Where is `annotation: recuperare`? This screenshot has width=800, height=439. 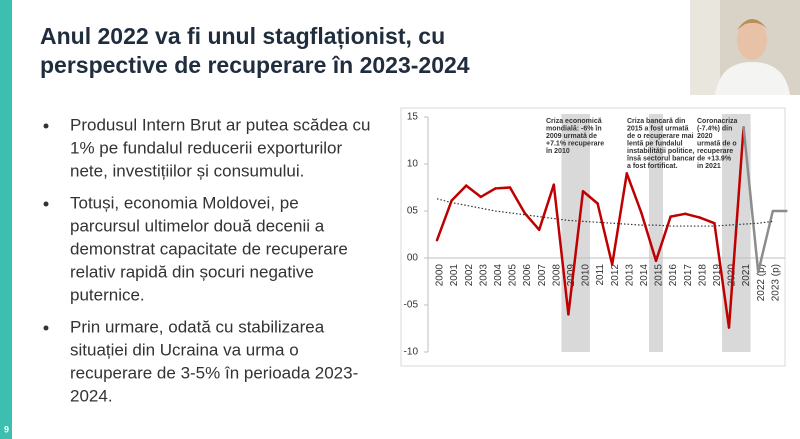
annotation: recuperare is located at coordinates (715, 151).